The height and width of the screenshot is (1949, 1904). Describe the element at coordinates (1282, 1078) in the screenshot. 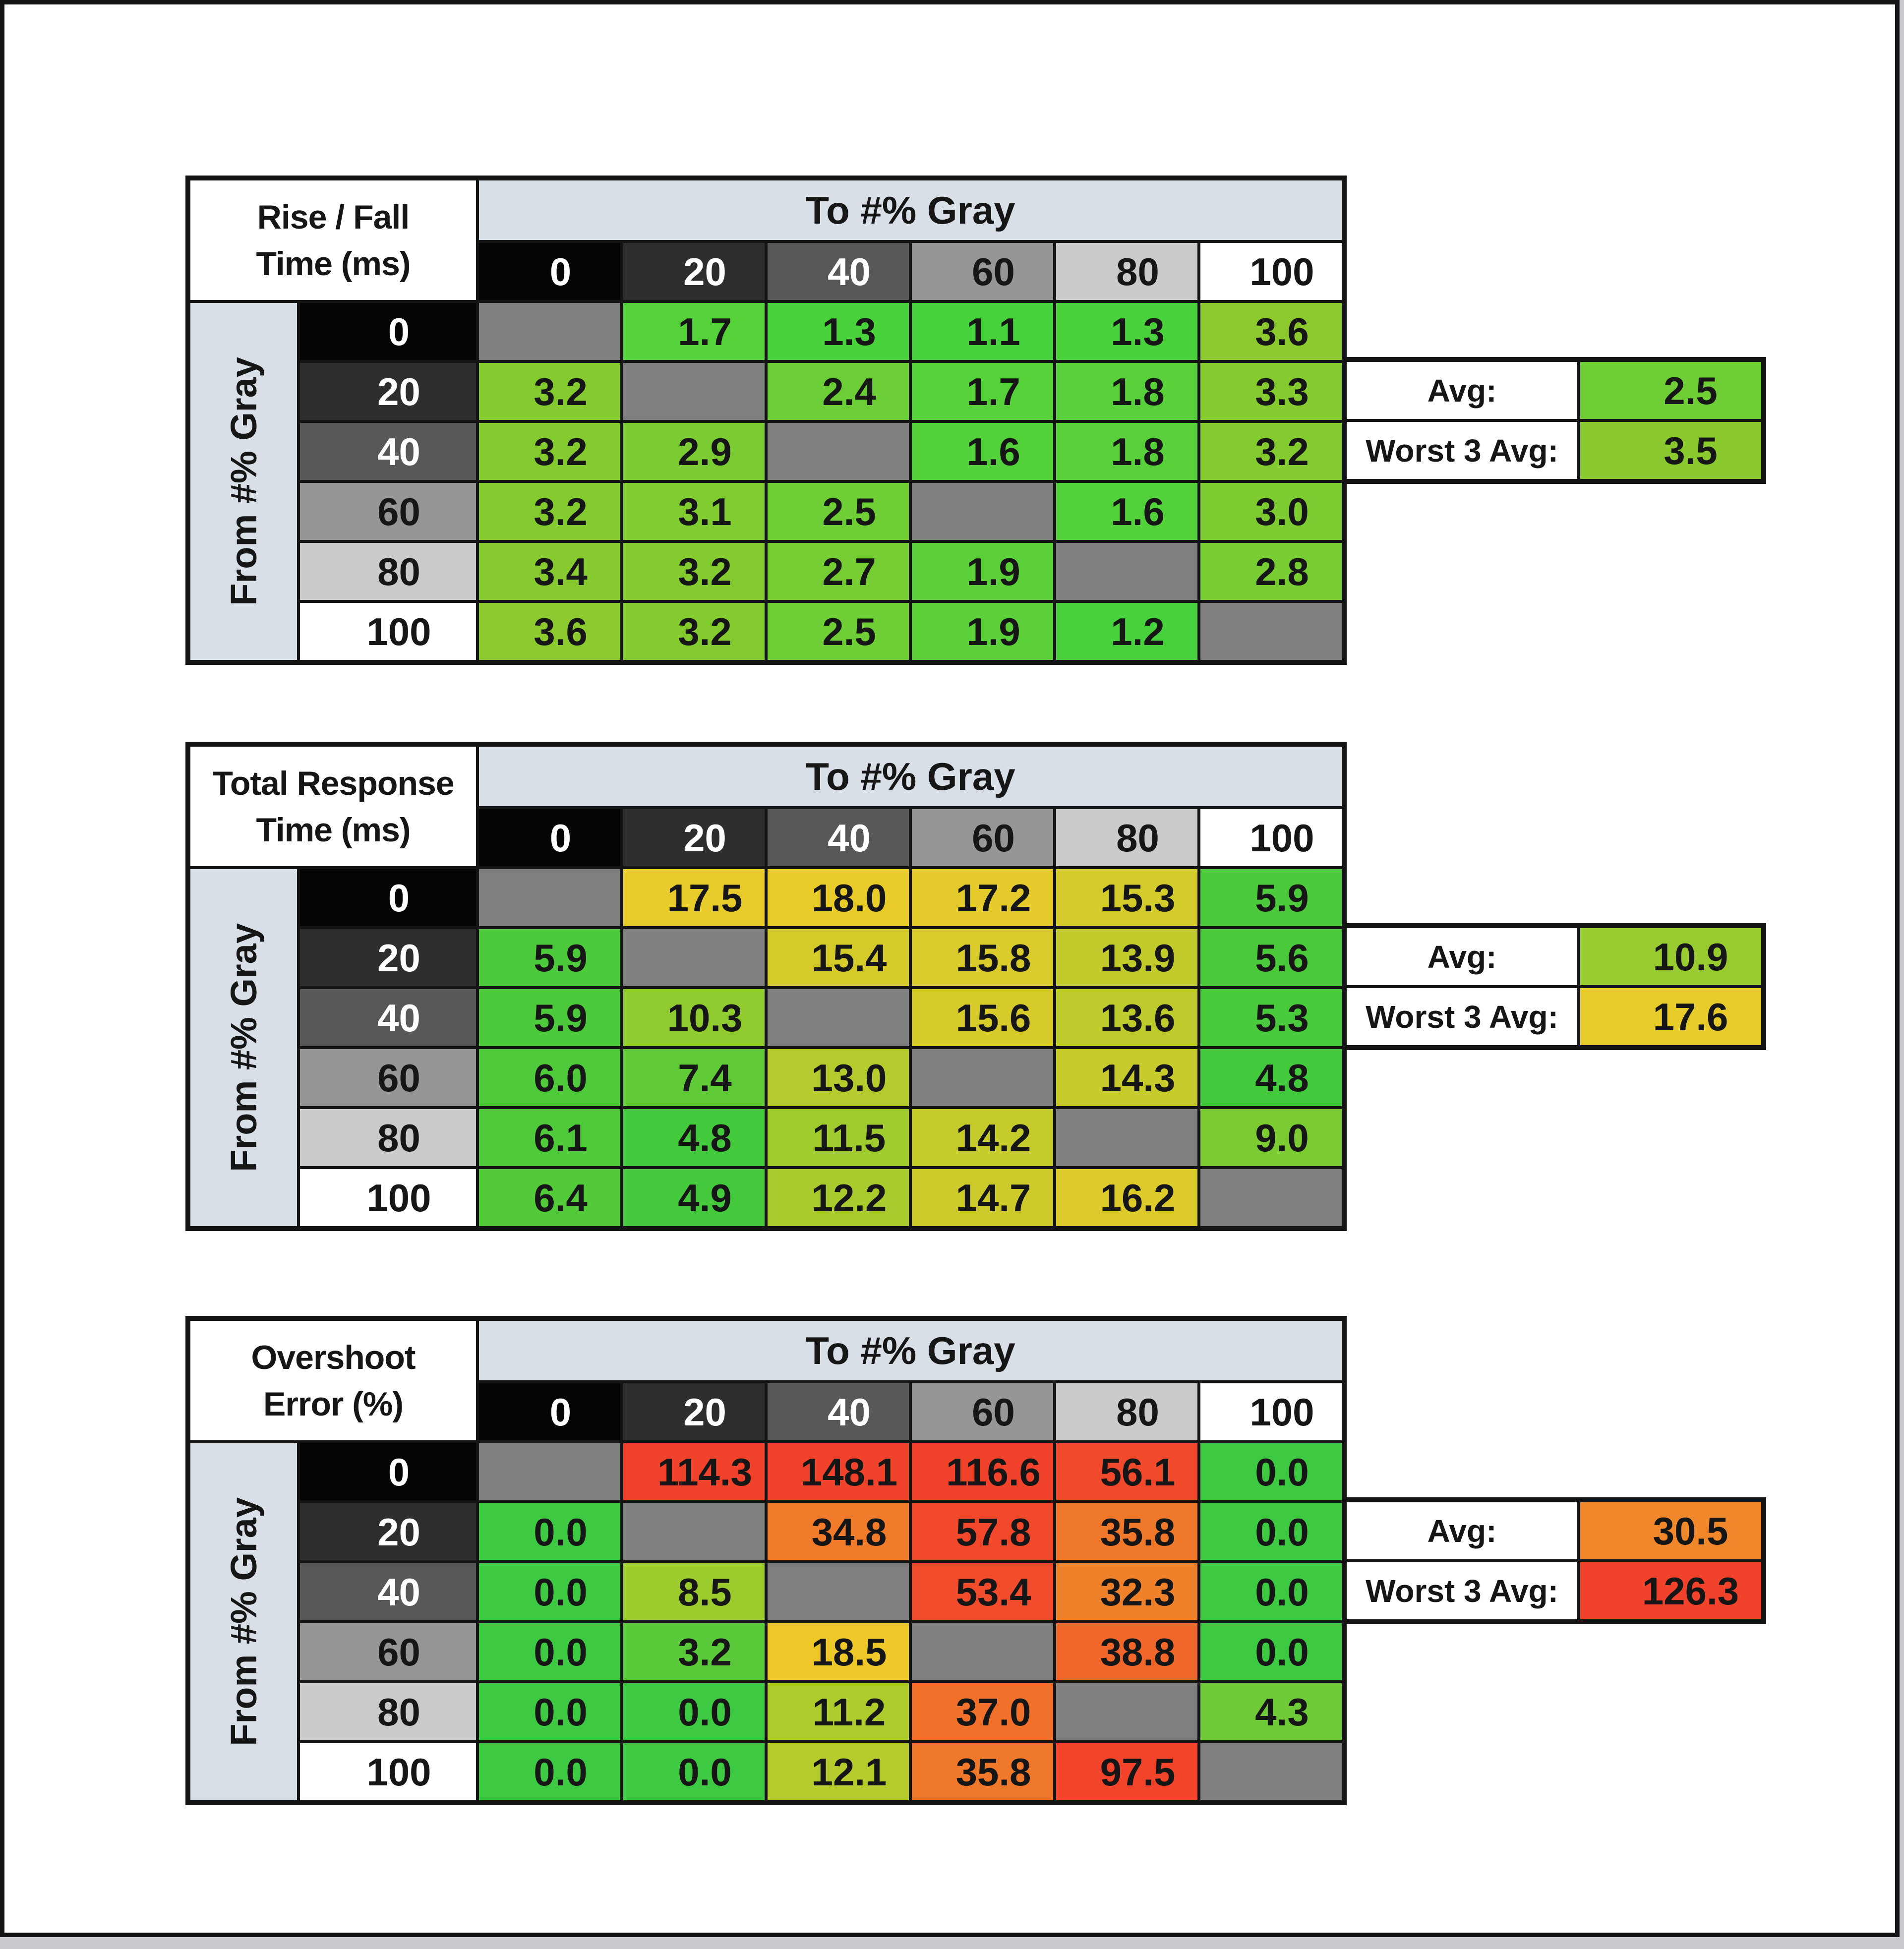

I see `value-cell-text: 4.8` at that location.